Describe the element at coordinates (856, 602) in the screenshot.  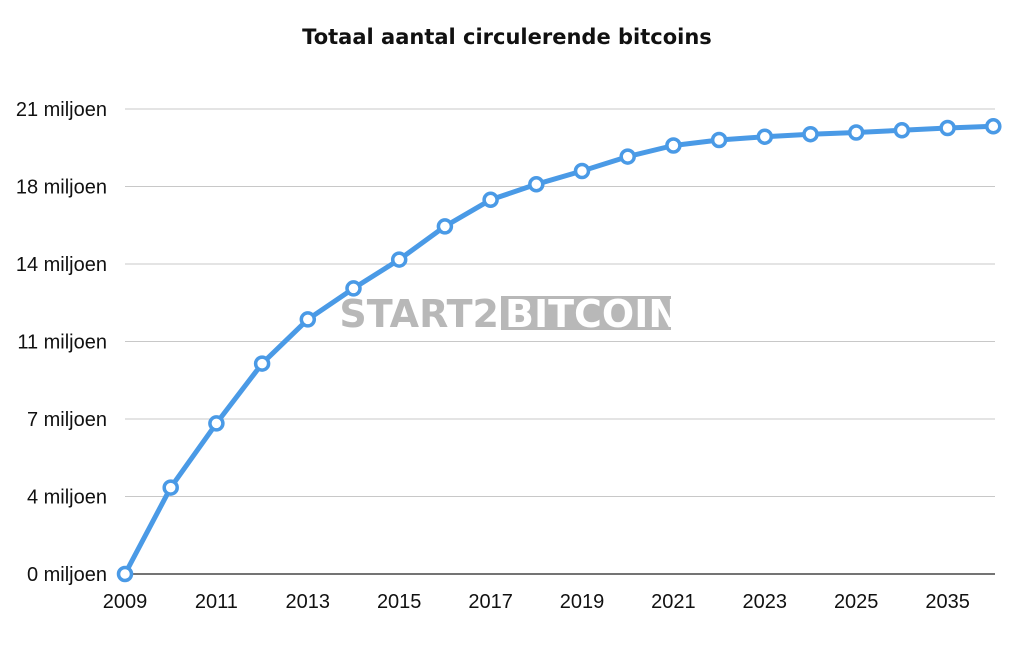
I see `x-tick-label: 2025` at that location.